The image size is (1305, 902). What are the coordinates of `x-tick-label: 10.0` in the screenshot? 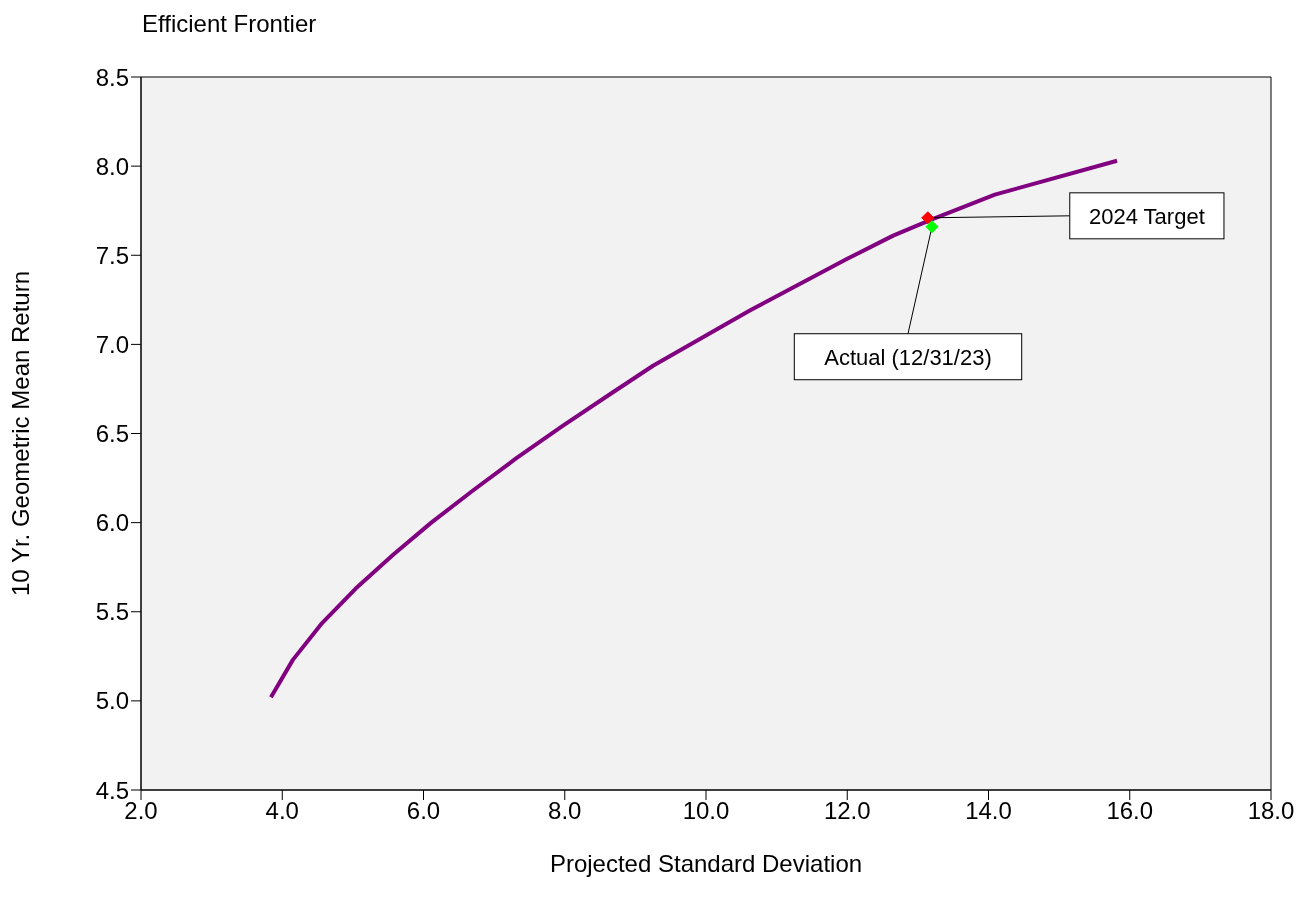 It's located at (706, 811).